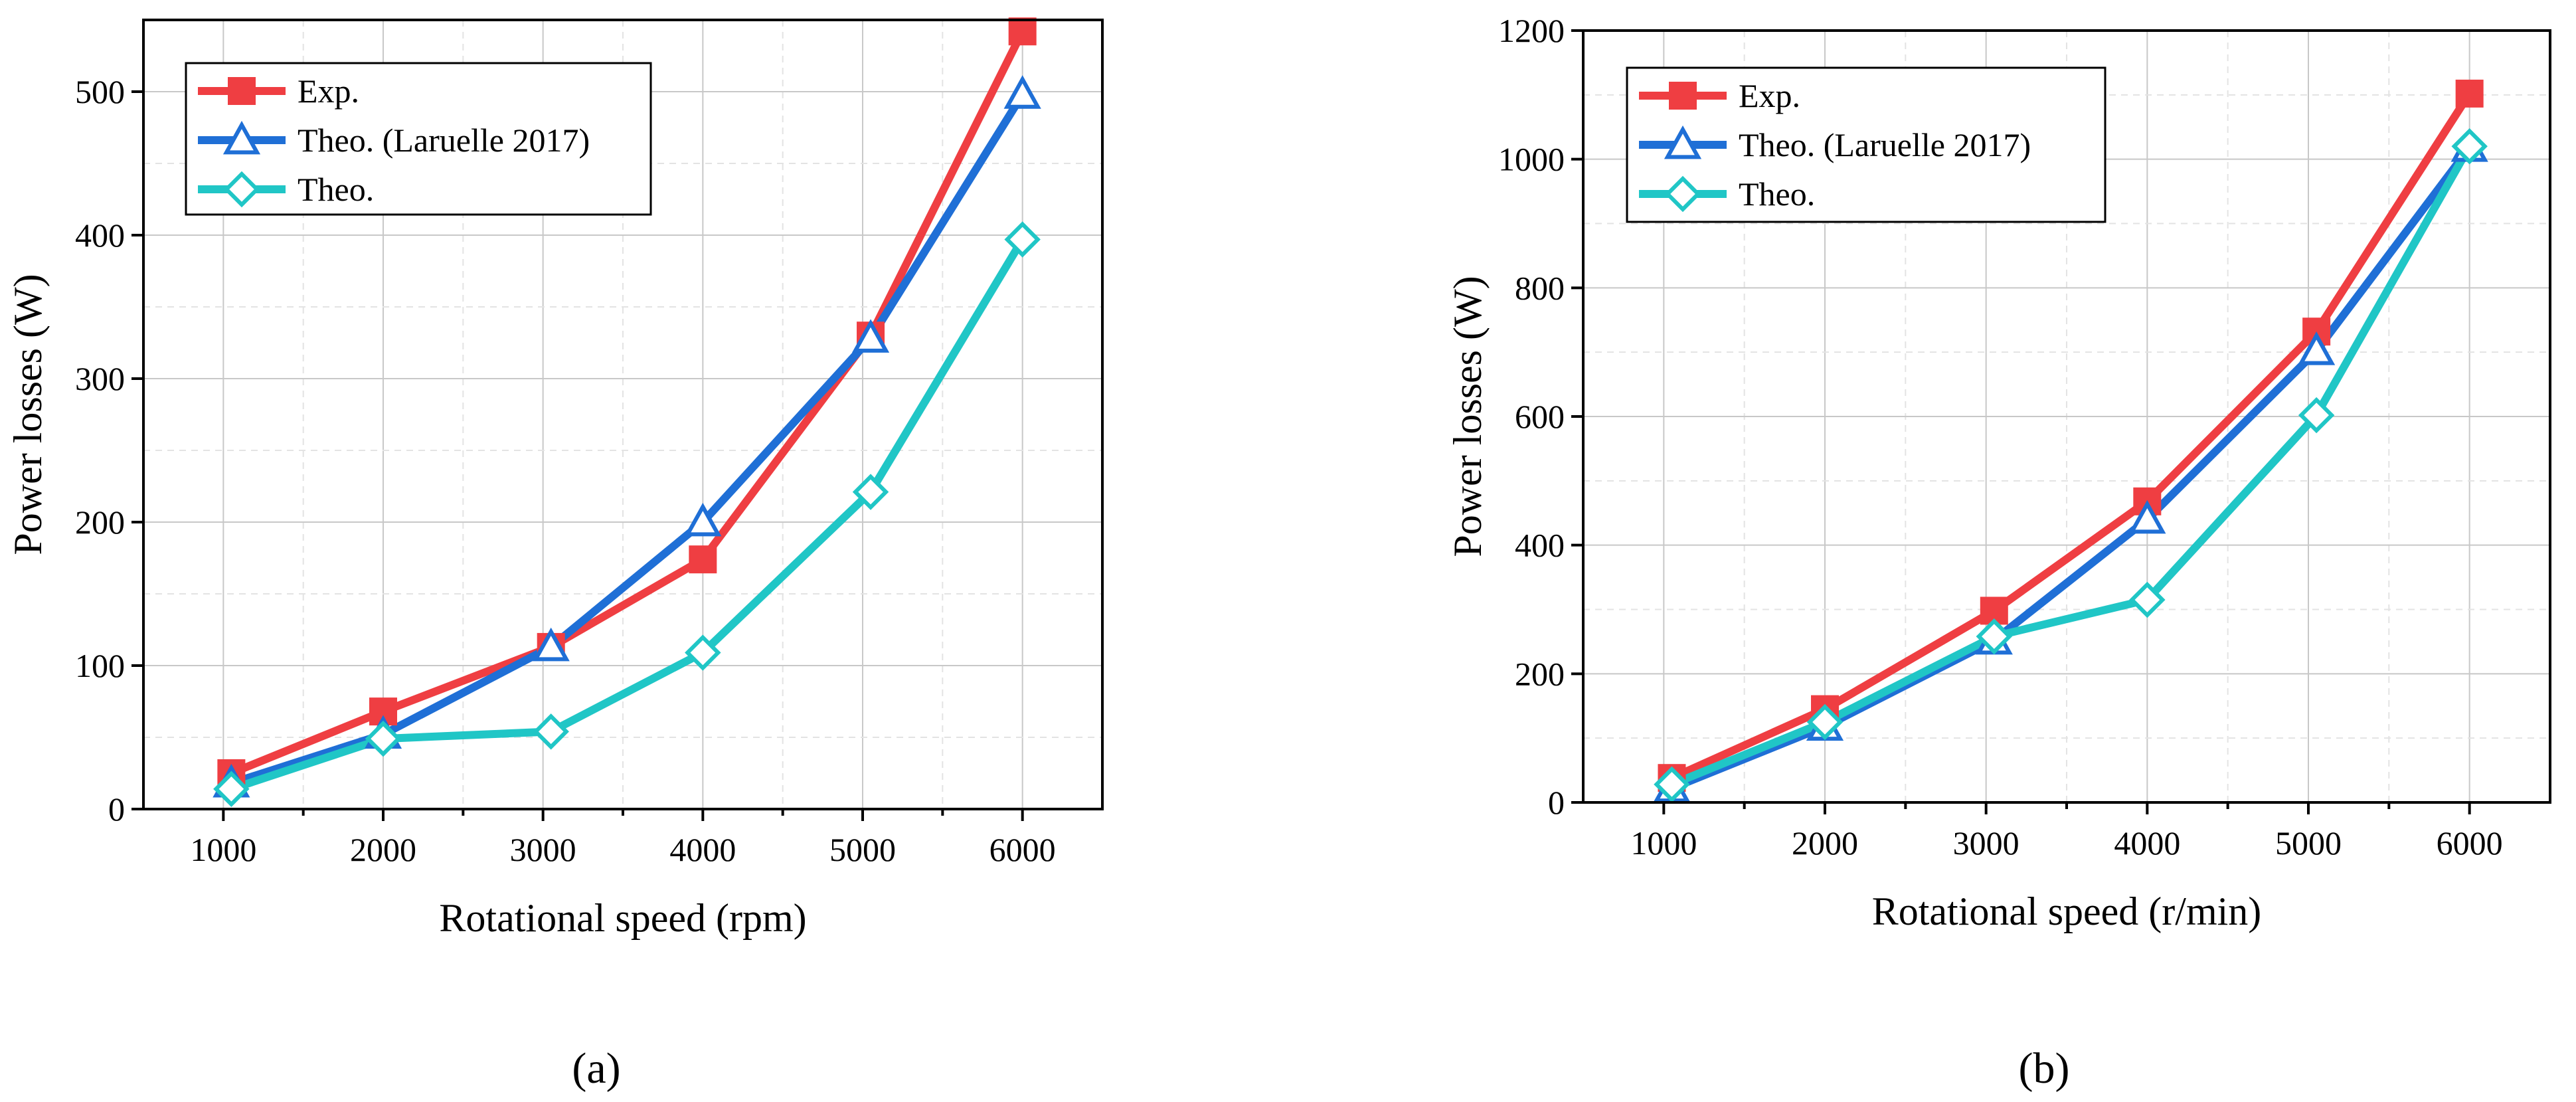  Describe the element at coordinates (100, 665) in the screenshot. I see `y-tick-label: 100` at that location.